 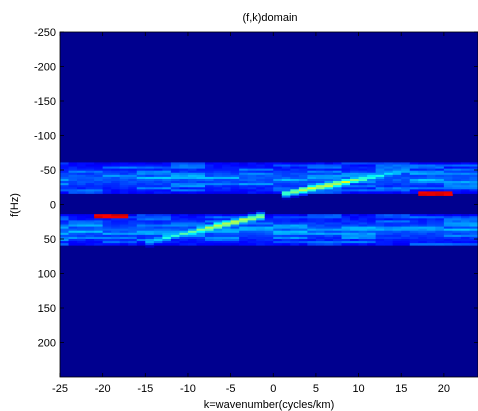 I want to click on y-tick-label: -50, so click(x=48, y=171).